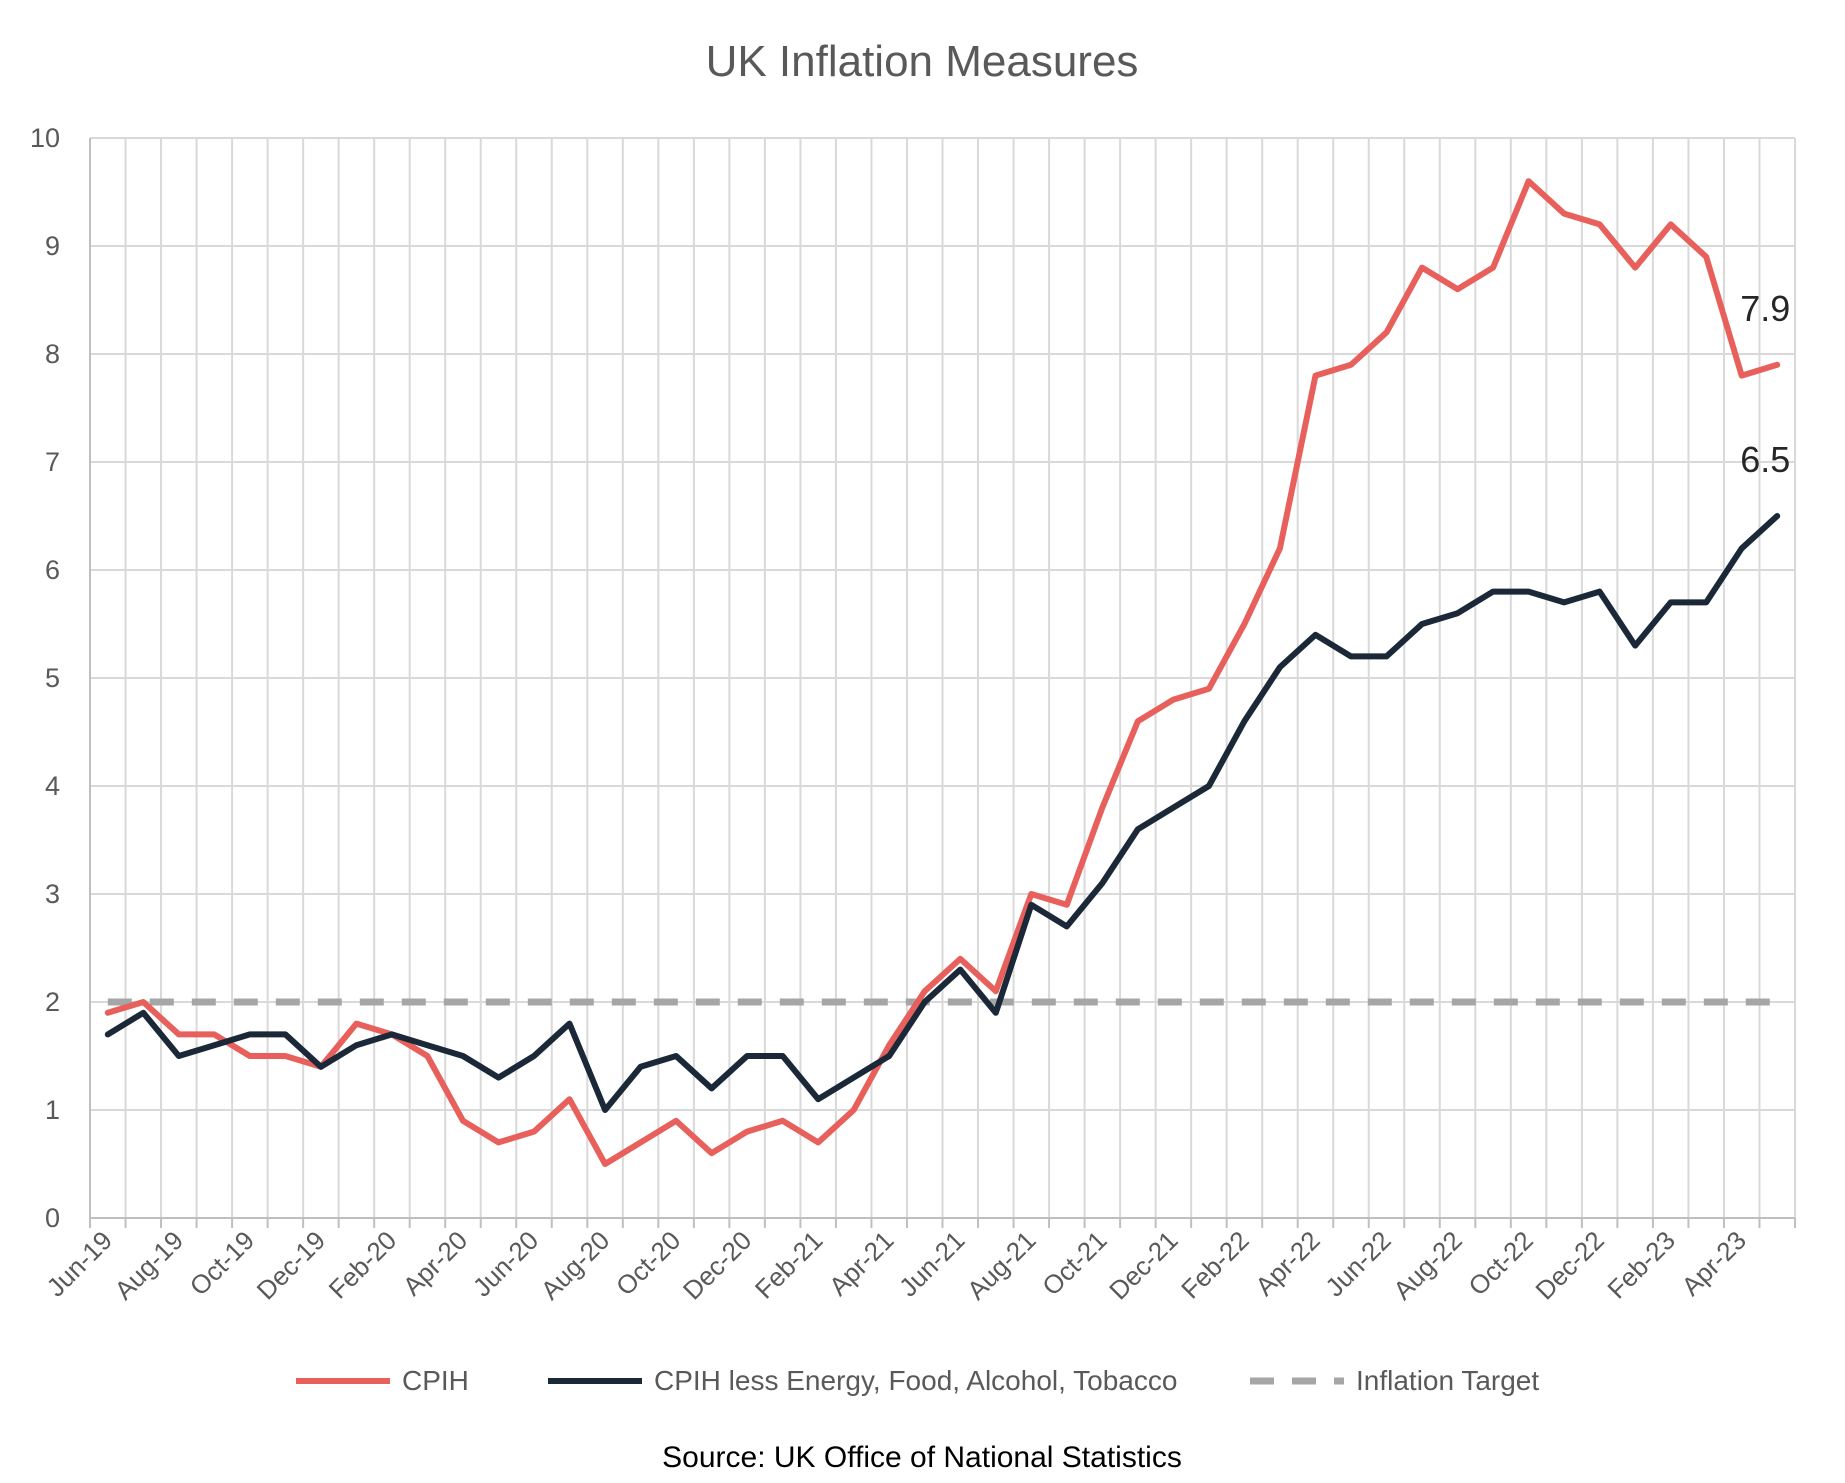 This screenshot has width=1845, height=1483. Describe the element at coordinates (52, 354) in the screenshot. I see `y-tick-label: 8` at that location.